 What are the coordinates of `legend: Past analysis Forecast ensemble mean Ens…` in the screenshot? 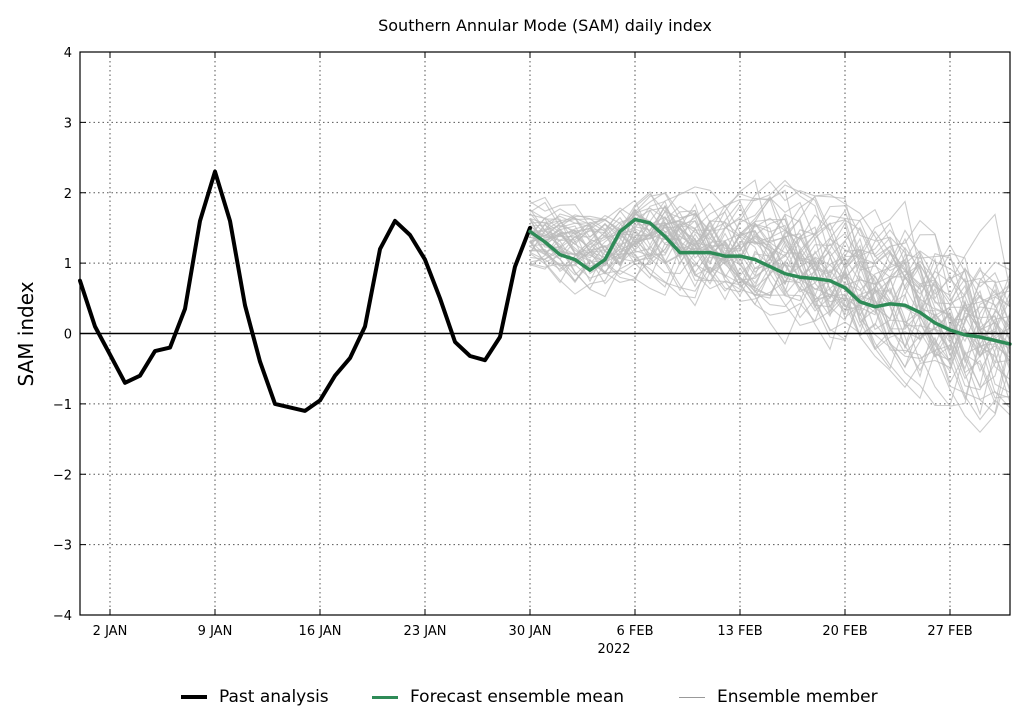 It's located at (512, 697).